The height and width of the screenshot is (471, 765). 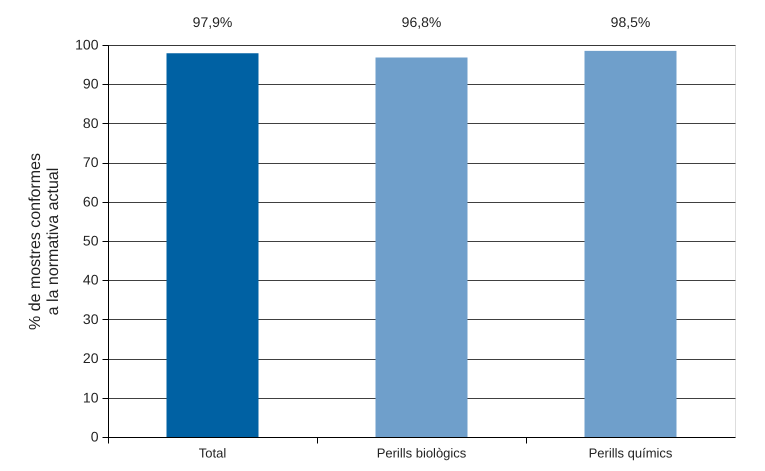 What do you see at coordinates (630, 453) in the screenshot?
I see `x-tick-label: Perills químics` at bounding box center [630, 453].